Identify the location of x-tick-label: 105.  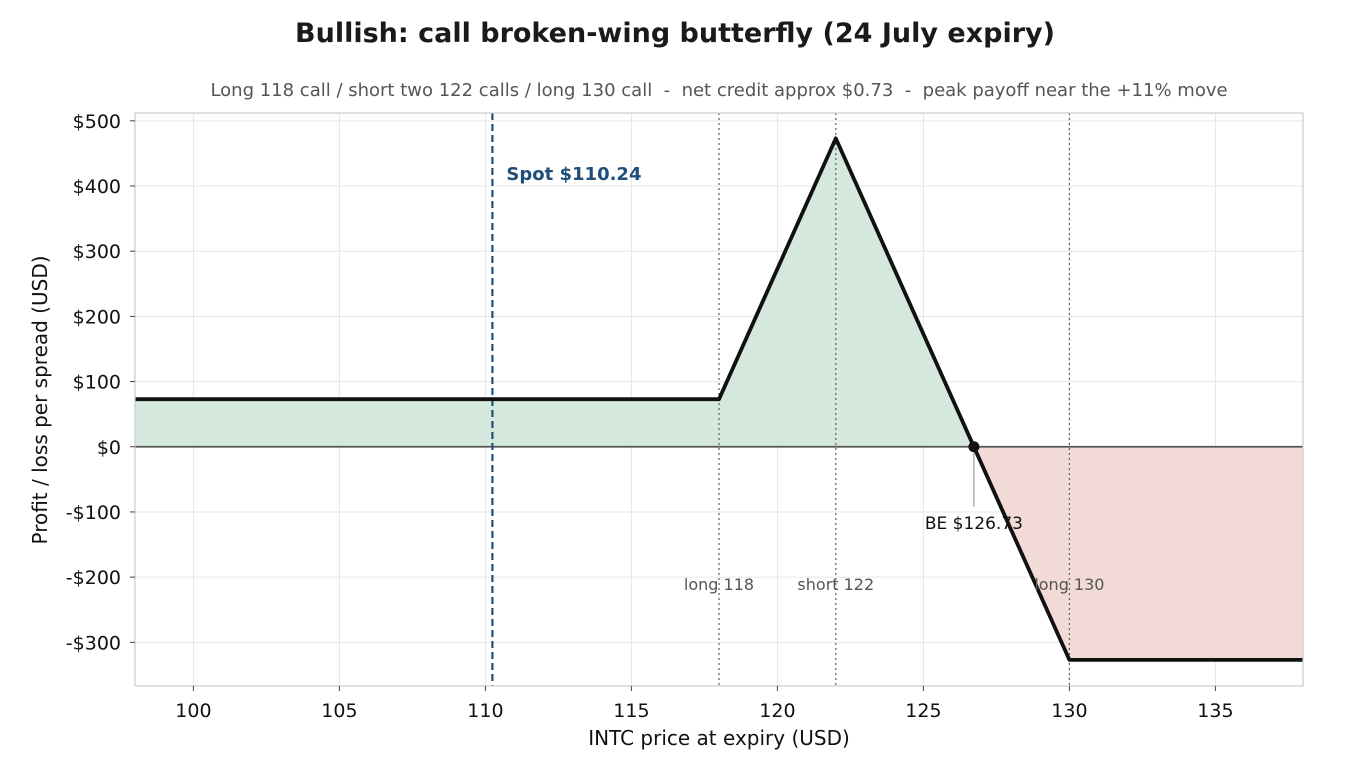
(339, 711).